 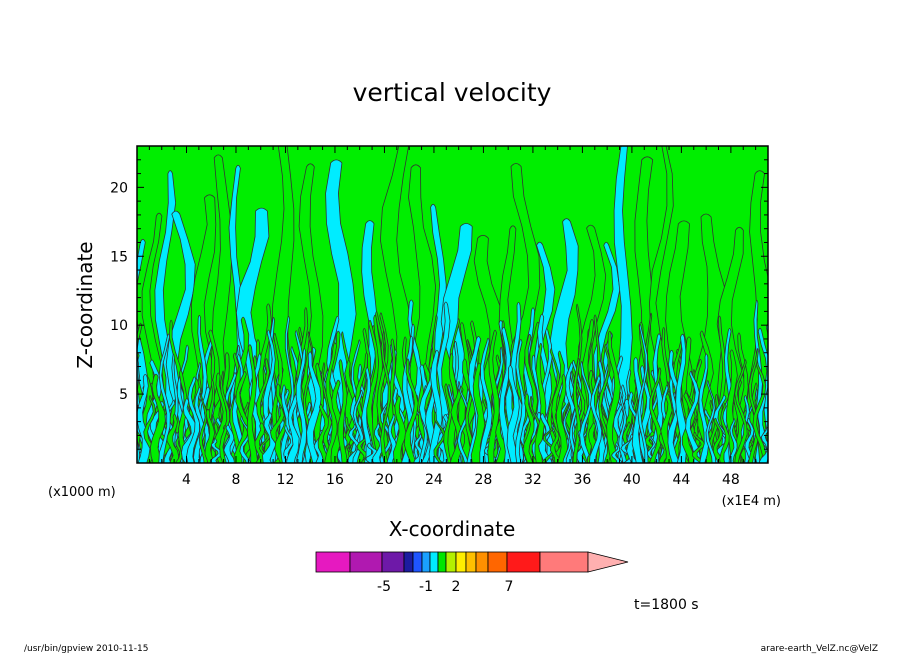 What do you see at coordinates (751, 501) in the screenshot?
I see `x-axis-unit: (x1E4 m)` at bounding box center [751, 501].